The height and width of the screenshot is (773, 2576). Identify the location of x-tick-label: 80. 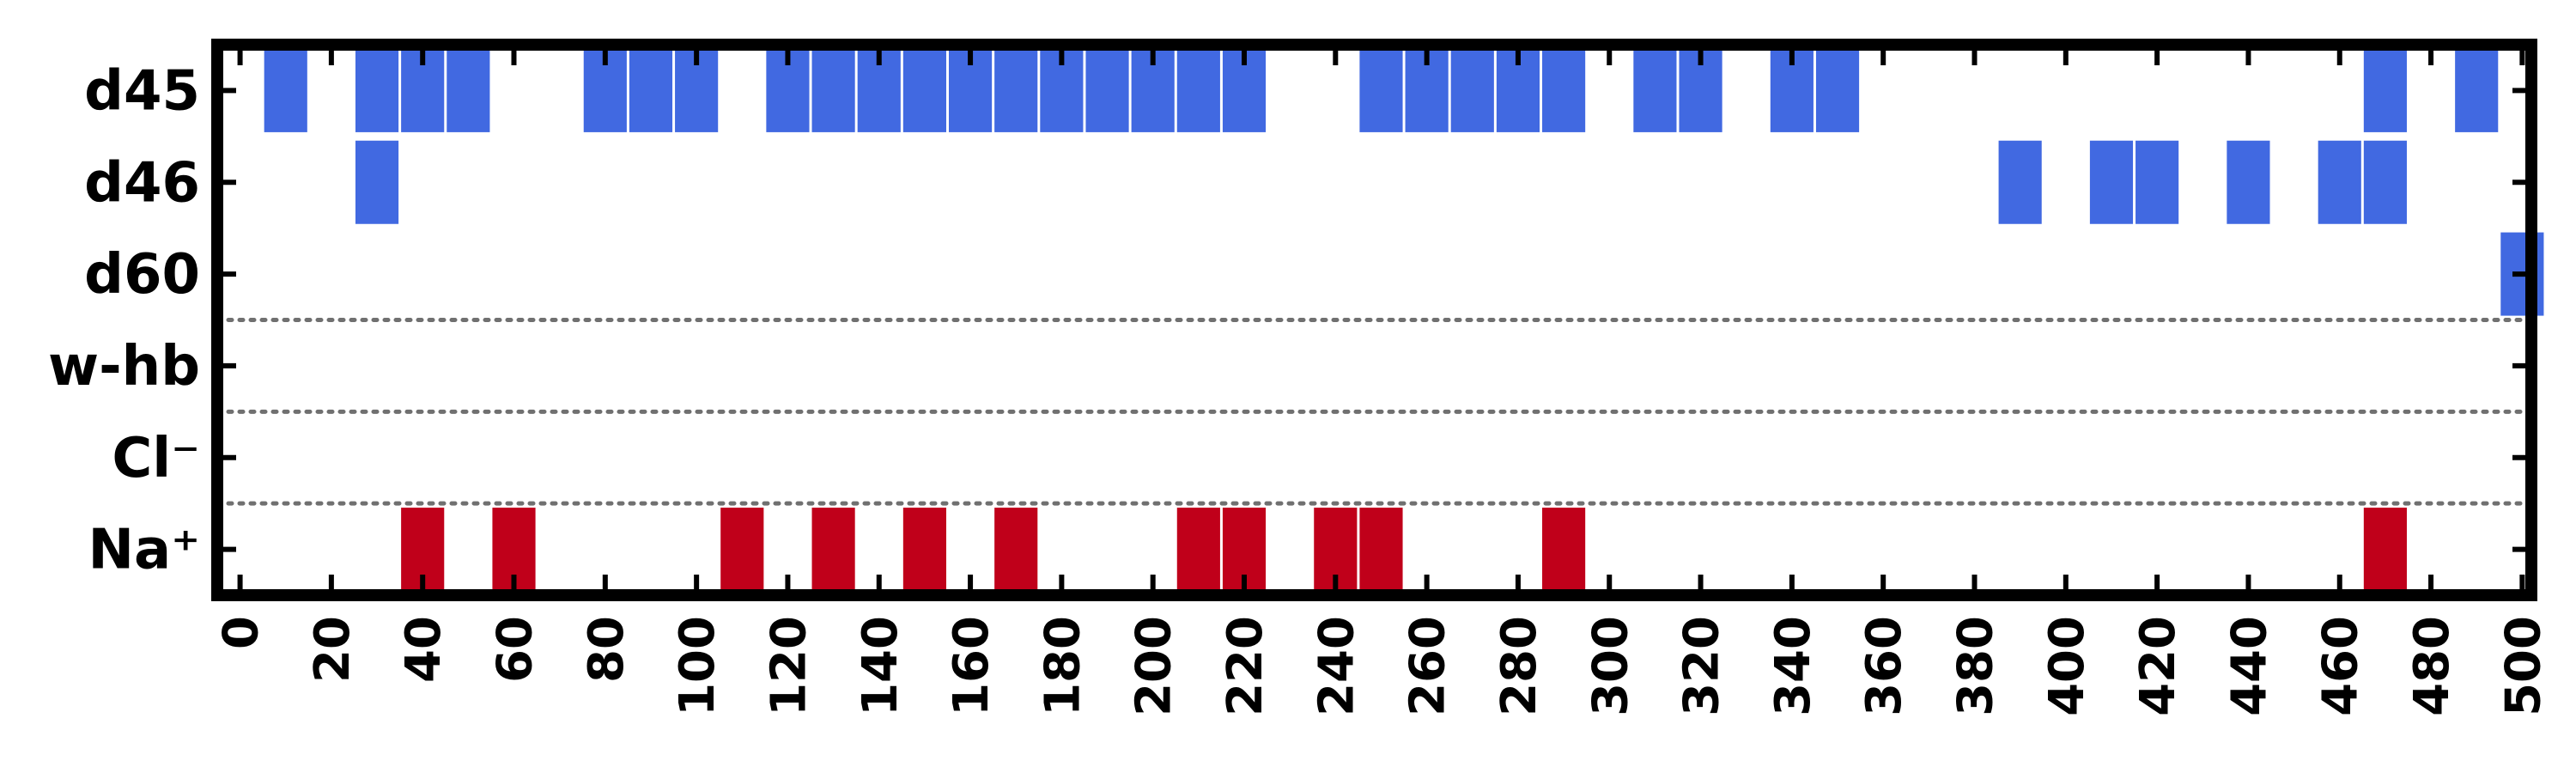
(607, 649).